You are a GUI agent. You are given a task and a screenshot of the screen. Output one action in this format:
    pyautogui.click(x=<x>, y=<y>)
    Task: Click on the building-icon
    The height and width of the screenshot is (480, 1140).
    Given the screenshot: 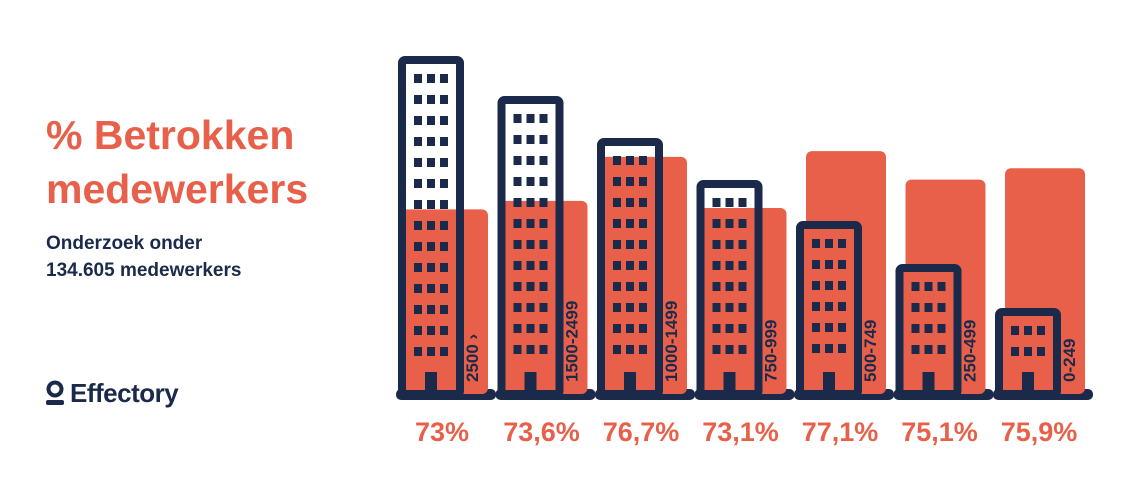 What is the action you would take?
    pyautogui.click(x=530, y=247)
    